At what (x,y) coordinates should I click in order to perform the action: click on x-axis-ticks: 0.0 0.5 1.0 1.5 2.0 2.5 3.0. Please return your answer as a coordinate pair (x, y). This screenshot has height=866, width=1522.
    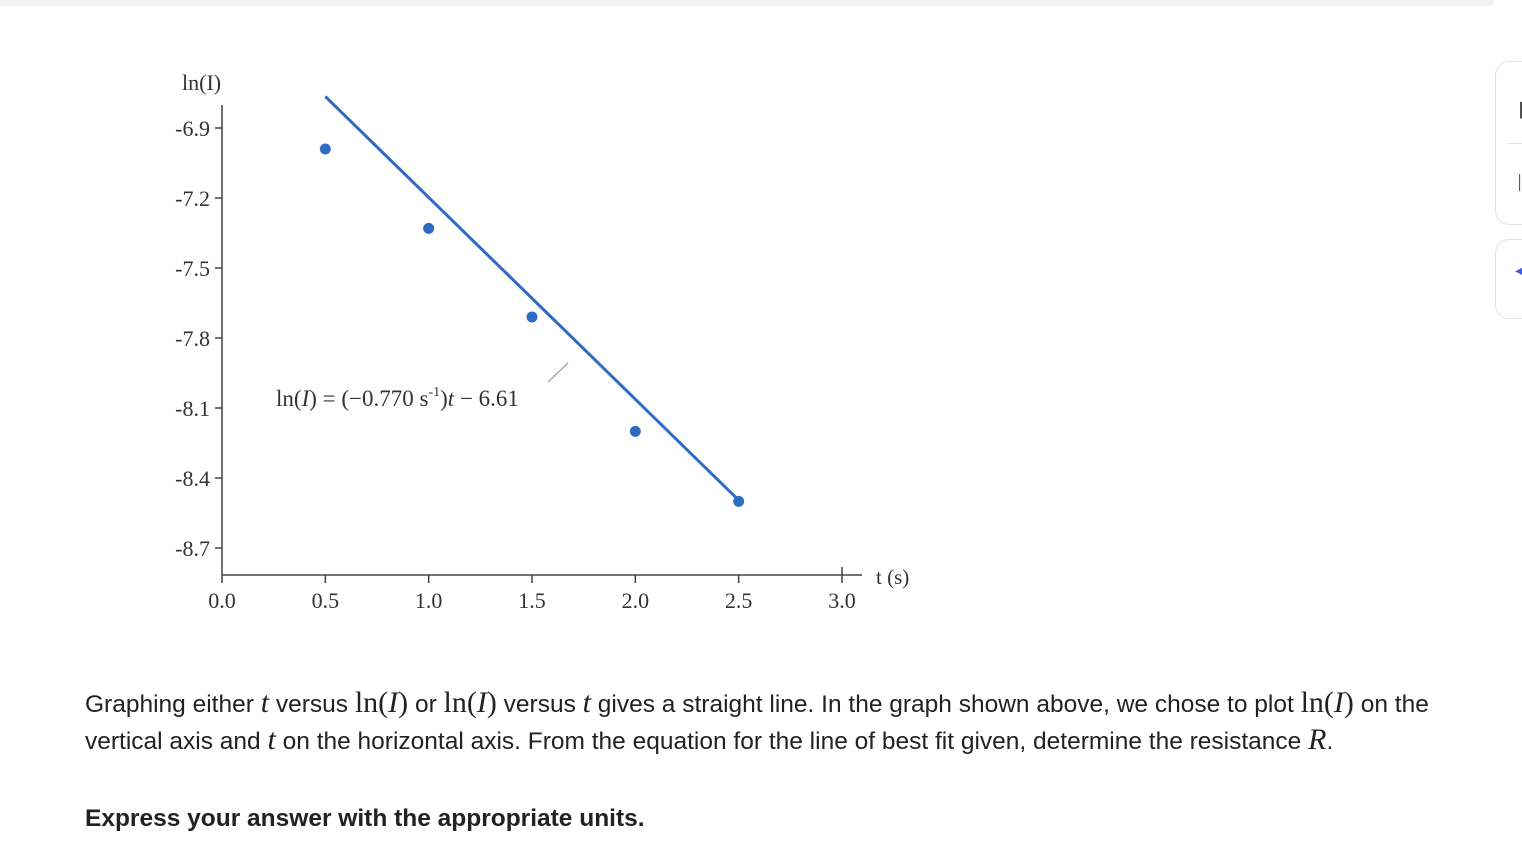
    Looking at the image, I should click on (532, 590).